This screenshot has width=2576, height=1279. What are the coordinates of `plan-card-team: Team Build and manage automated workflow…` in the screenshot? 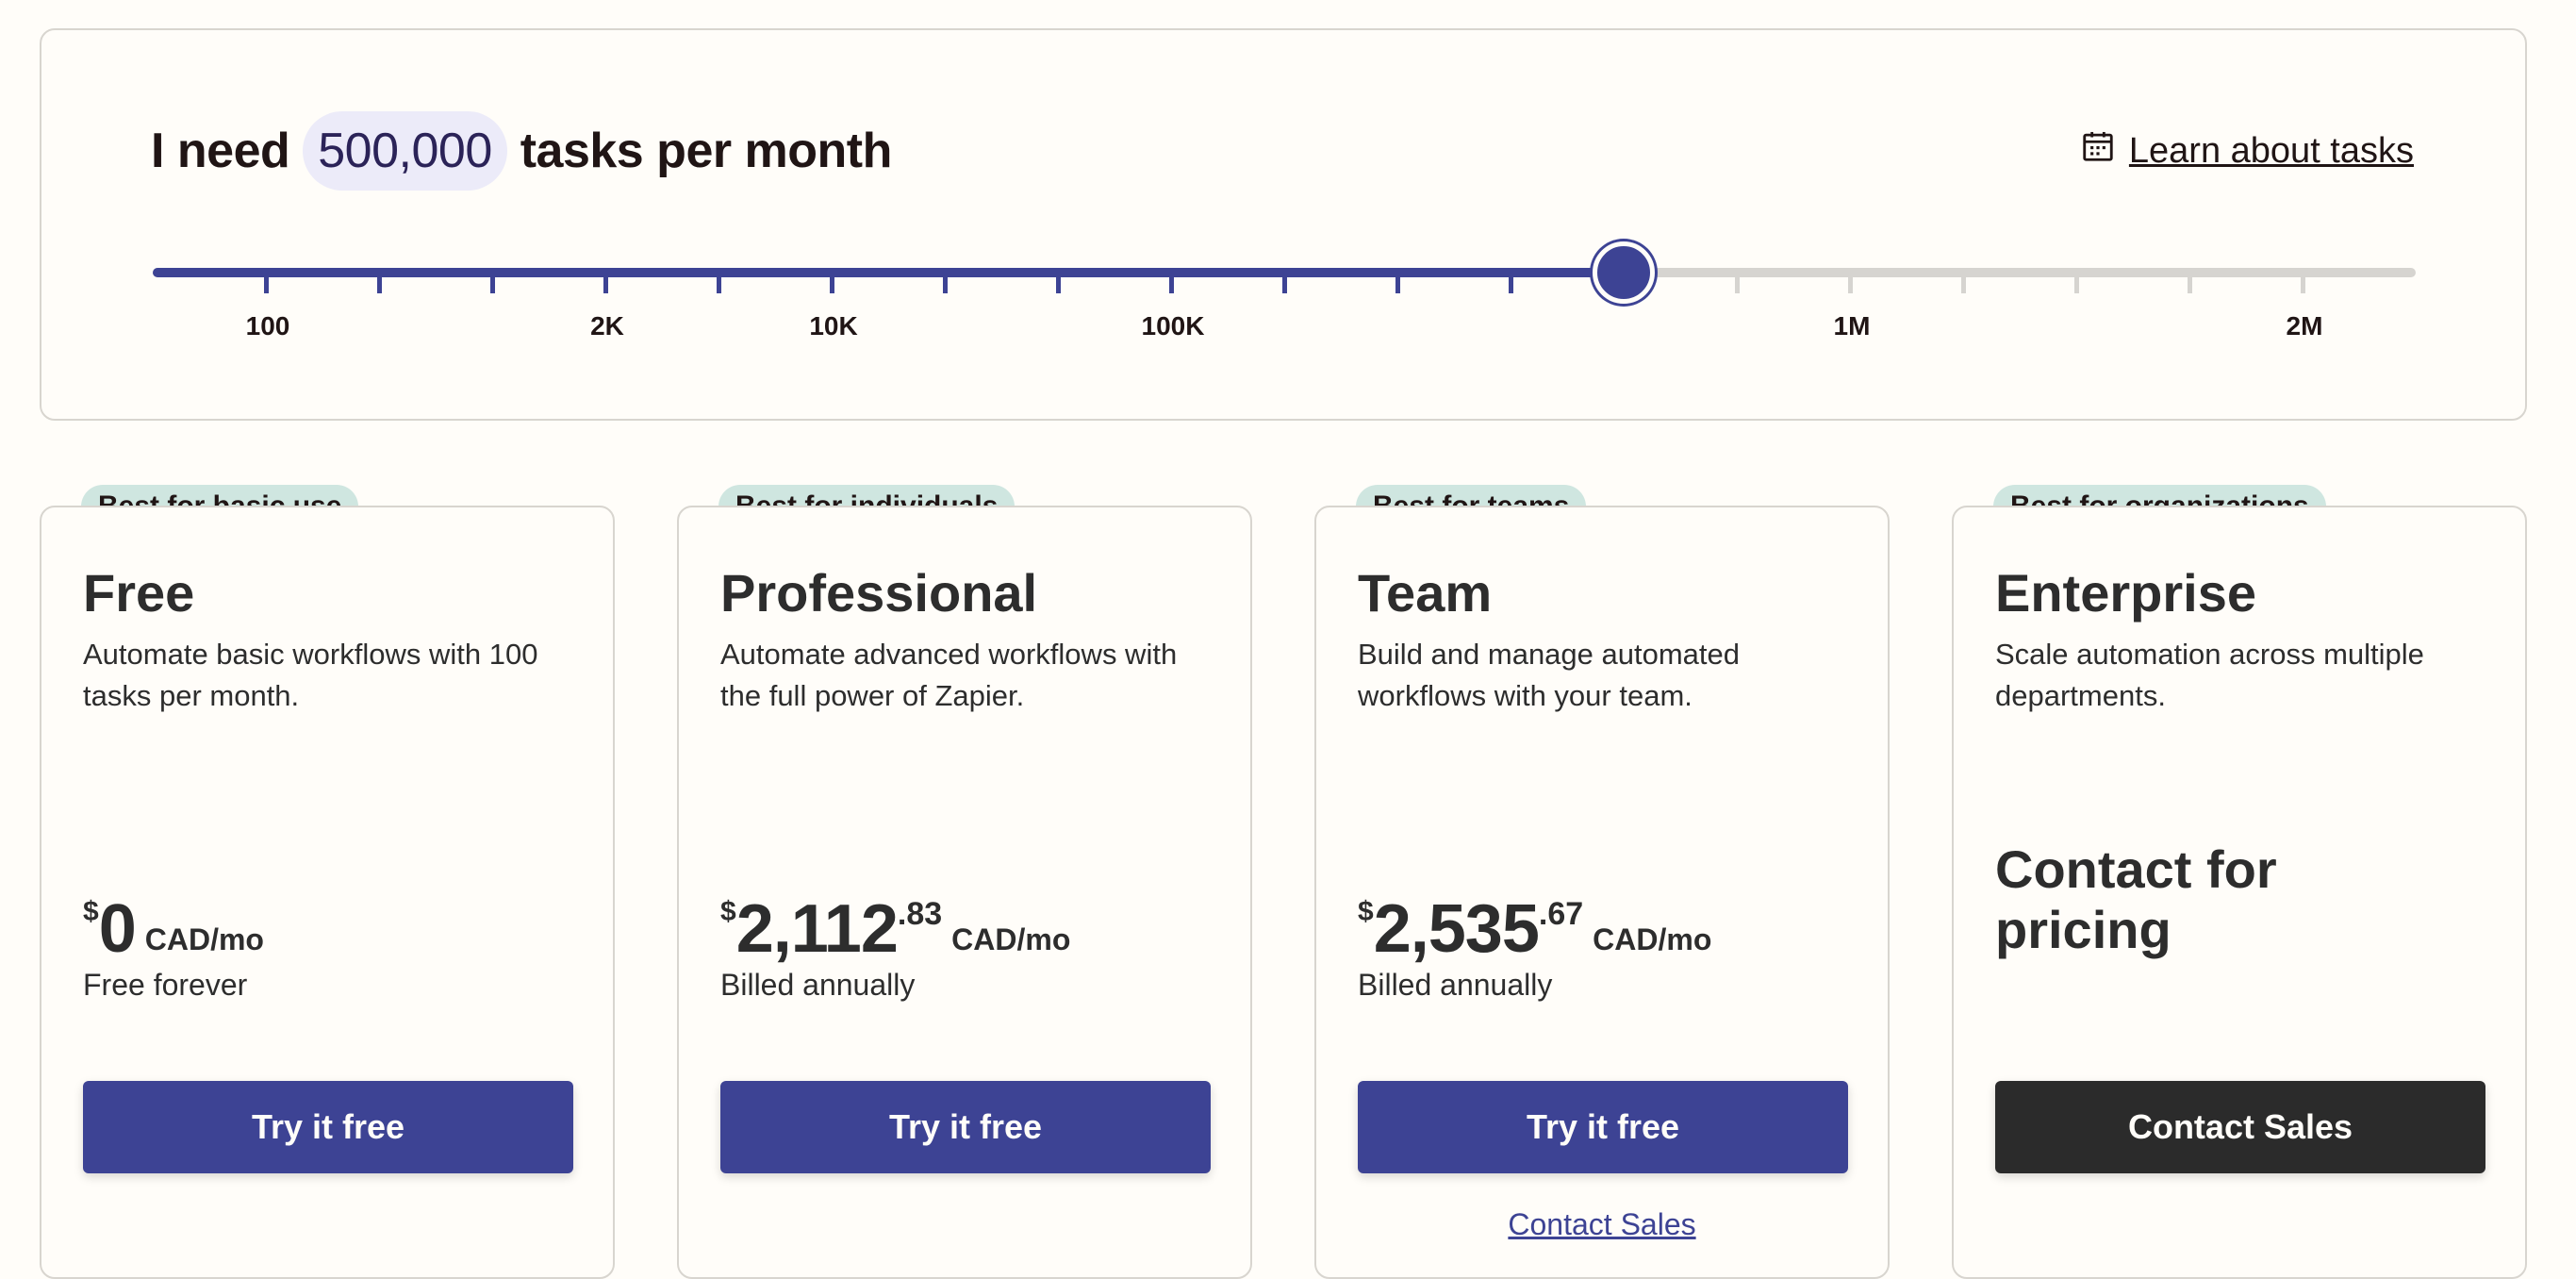 It's located at (1602, 892).